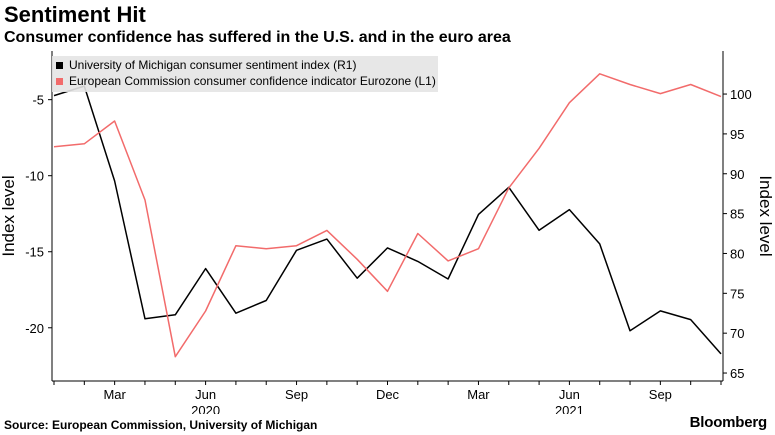  I want to click on left-tick-label: -20, so click(34, 328).